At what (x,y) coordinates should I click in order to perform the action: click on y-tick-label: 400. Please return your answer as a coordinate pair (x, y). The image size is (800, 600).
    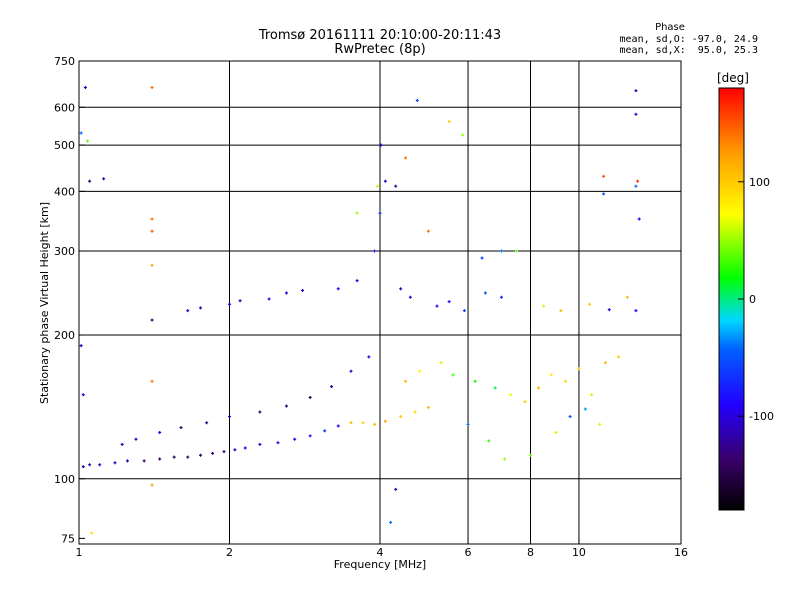
    Looking at the image, I should click on (64, 191).